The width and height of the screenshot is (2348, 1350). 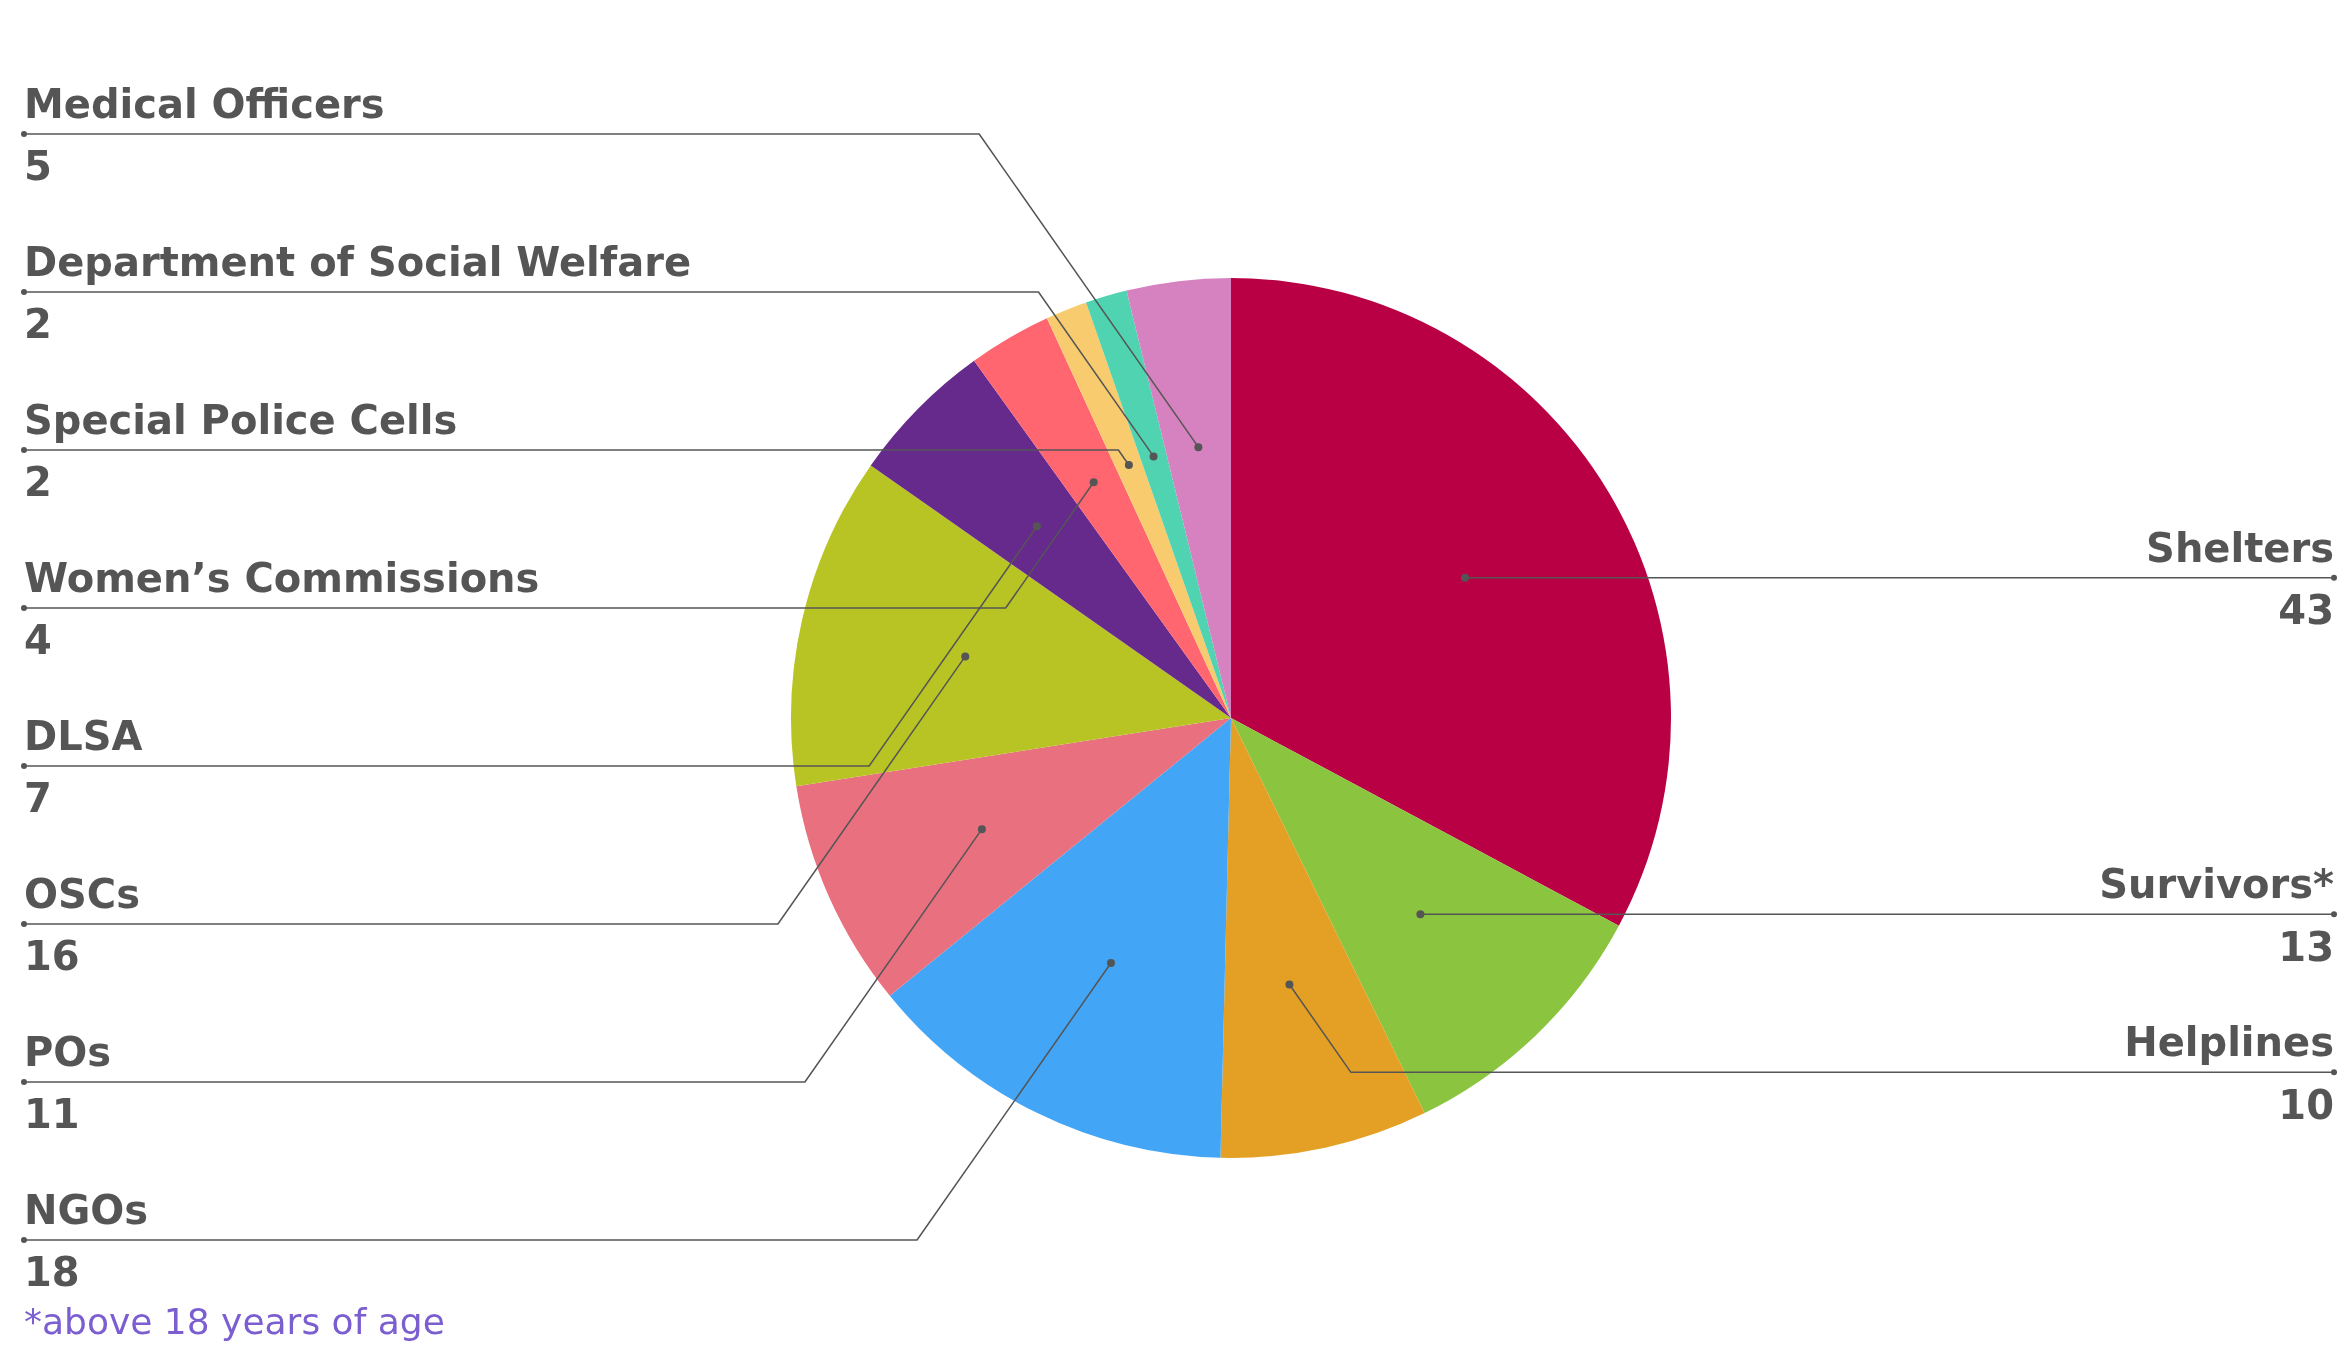 I want to click on data-label: 7, so click(x=38, y=798).